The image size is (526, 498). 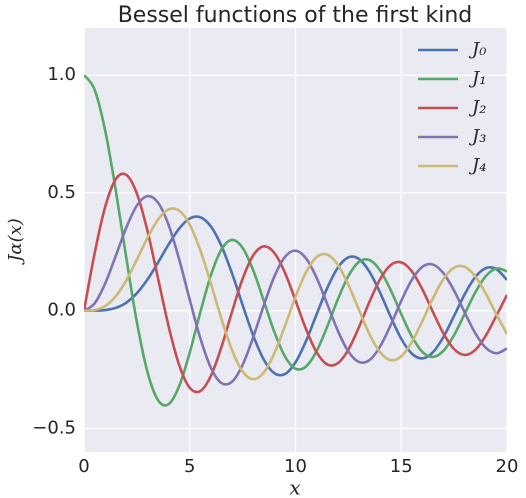 I want to click on legend-label: J₃, so click(x=477, y=136).